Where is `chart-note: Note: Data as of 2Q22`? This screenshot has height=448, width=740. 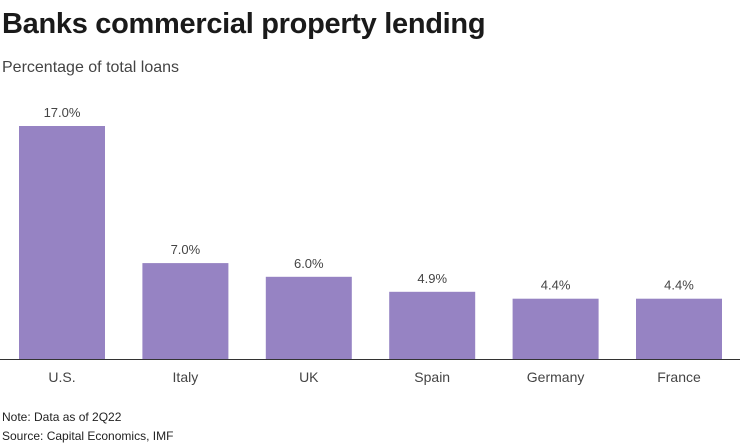 chart-note: Note: Data as of 2Q22 is located at coordinates (62, 417).